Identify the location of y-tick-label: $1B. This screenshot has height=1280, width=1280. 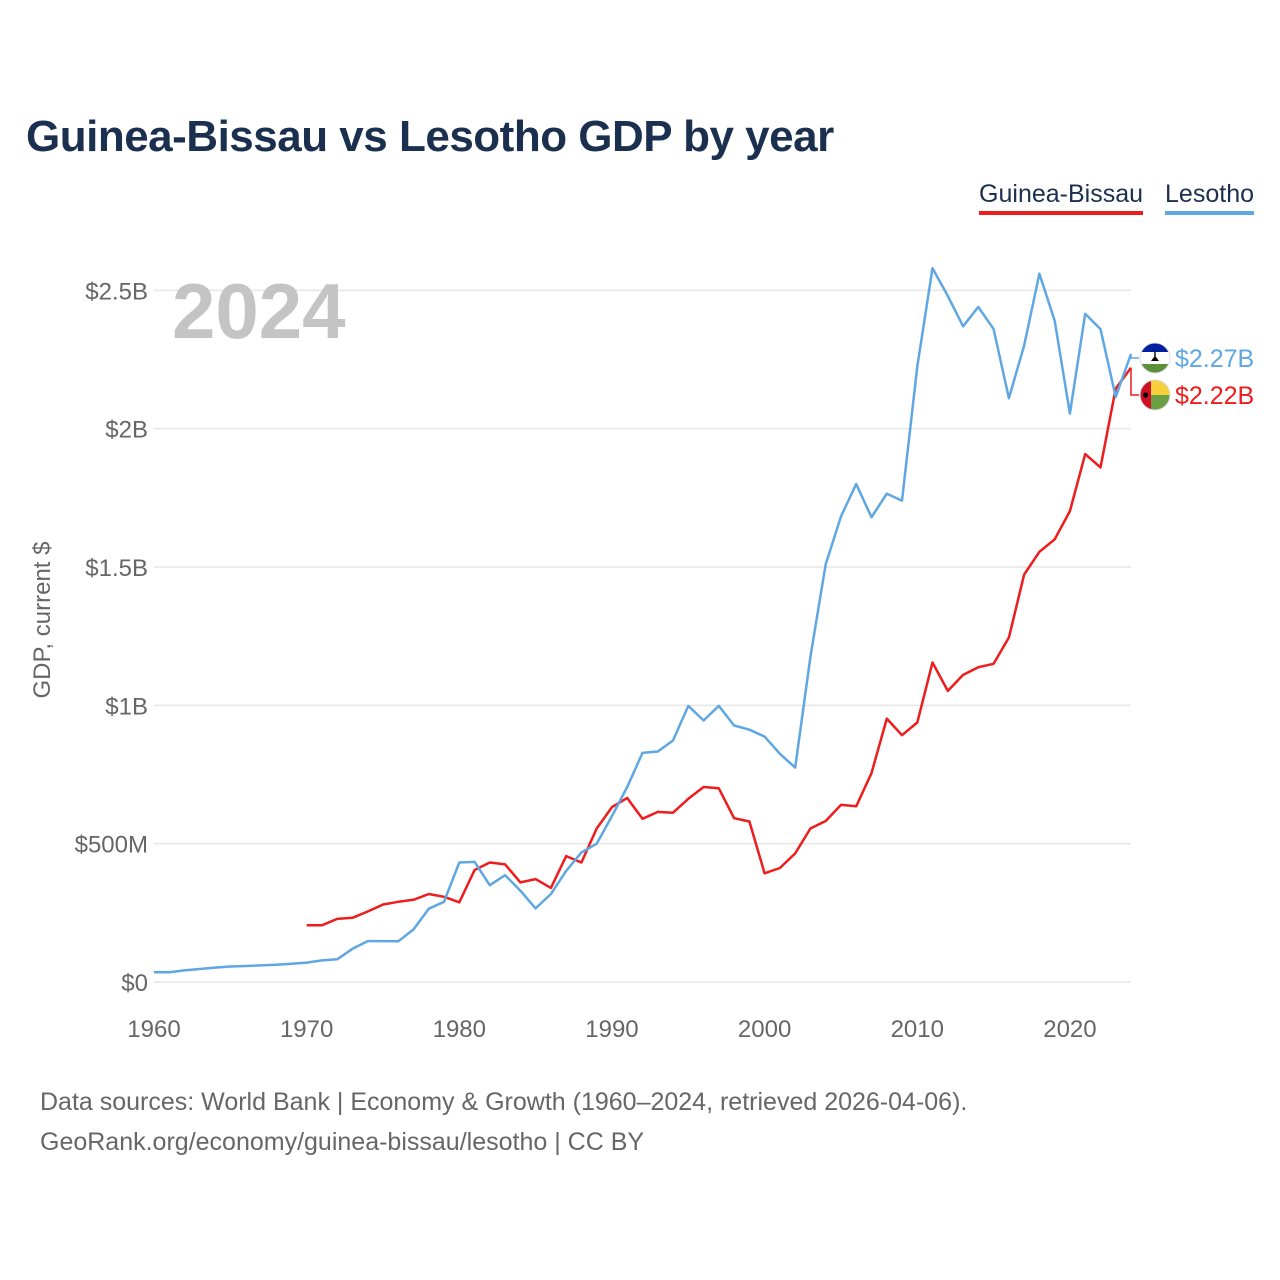
(126, 706).